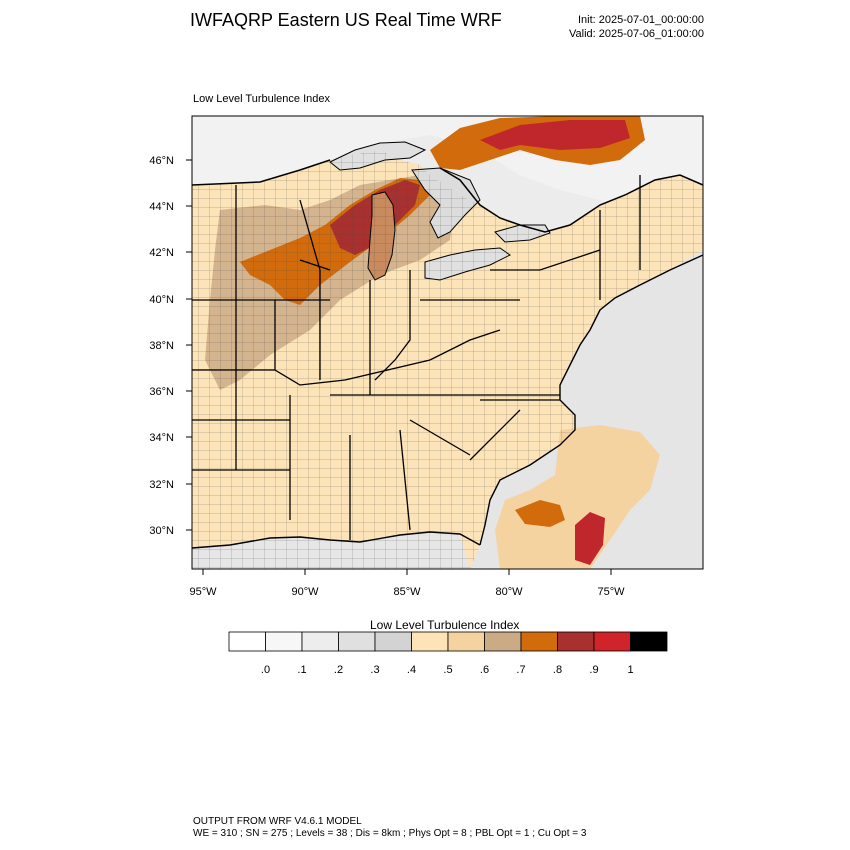 The width and height of the screenshot is (850, 850). I want to click on lon-tick-label: 80°W, so click(509, 592).